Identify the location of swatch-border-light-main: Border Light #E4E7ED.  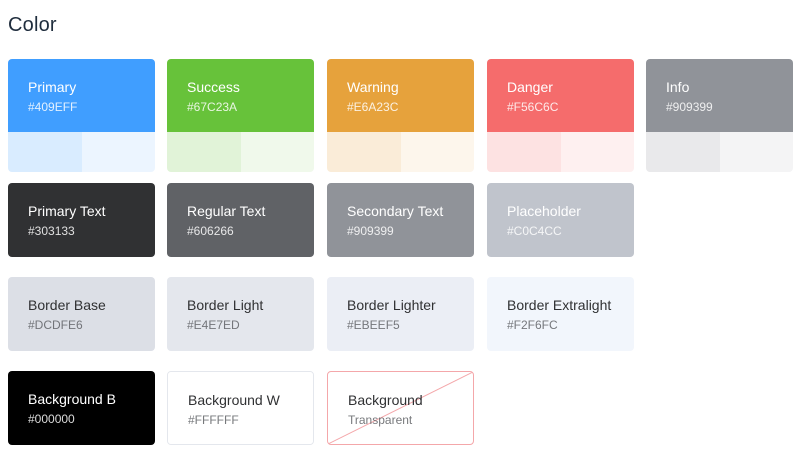
(240, 314).